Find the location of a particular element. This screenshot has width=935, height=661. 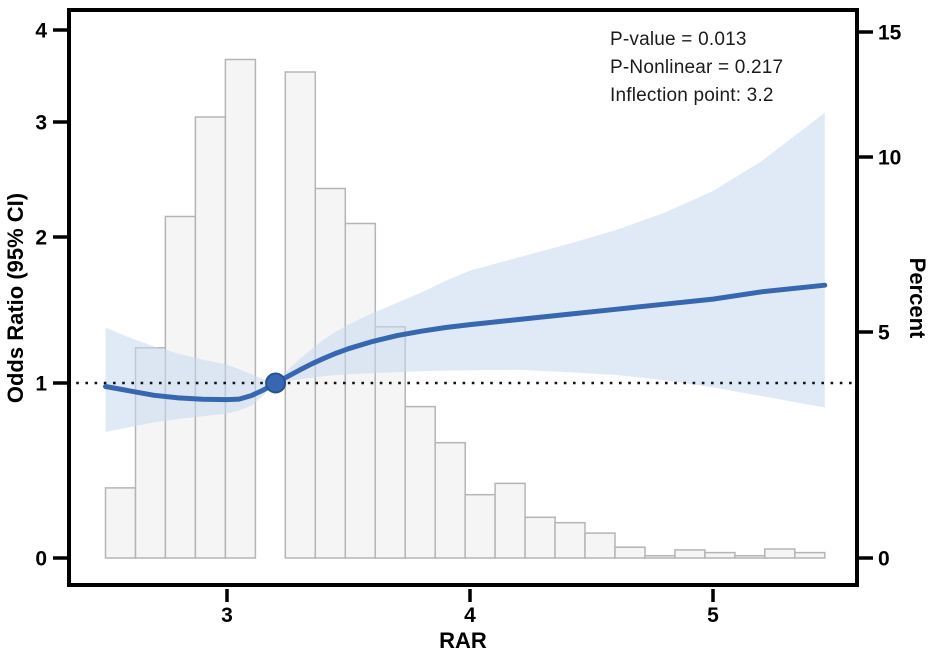

x-tick-label: 4 is located at coordinates (470, 615).